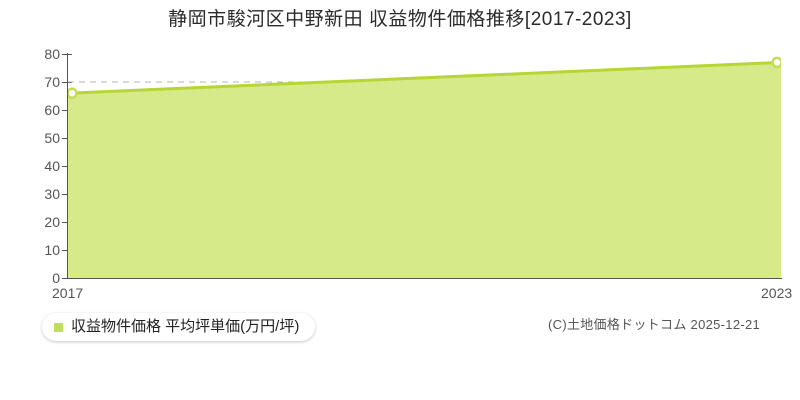 This screenshot has width=800, height=400. What do you see at coordinates (776, 62) in the screenshot?
I see `data-point-marker-2023` at bounding box center [776, 62].